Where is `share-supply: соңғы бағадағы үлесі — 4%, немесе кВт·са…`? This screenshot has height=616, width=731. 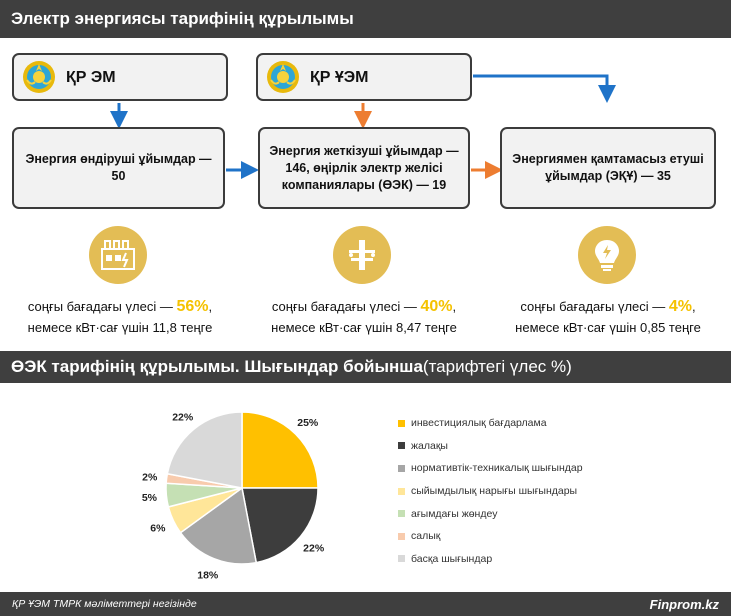 share-supply: соңғы бағадағы үлесі — 4%, немесе кВт·са… is located at coordinates (608, 316).